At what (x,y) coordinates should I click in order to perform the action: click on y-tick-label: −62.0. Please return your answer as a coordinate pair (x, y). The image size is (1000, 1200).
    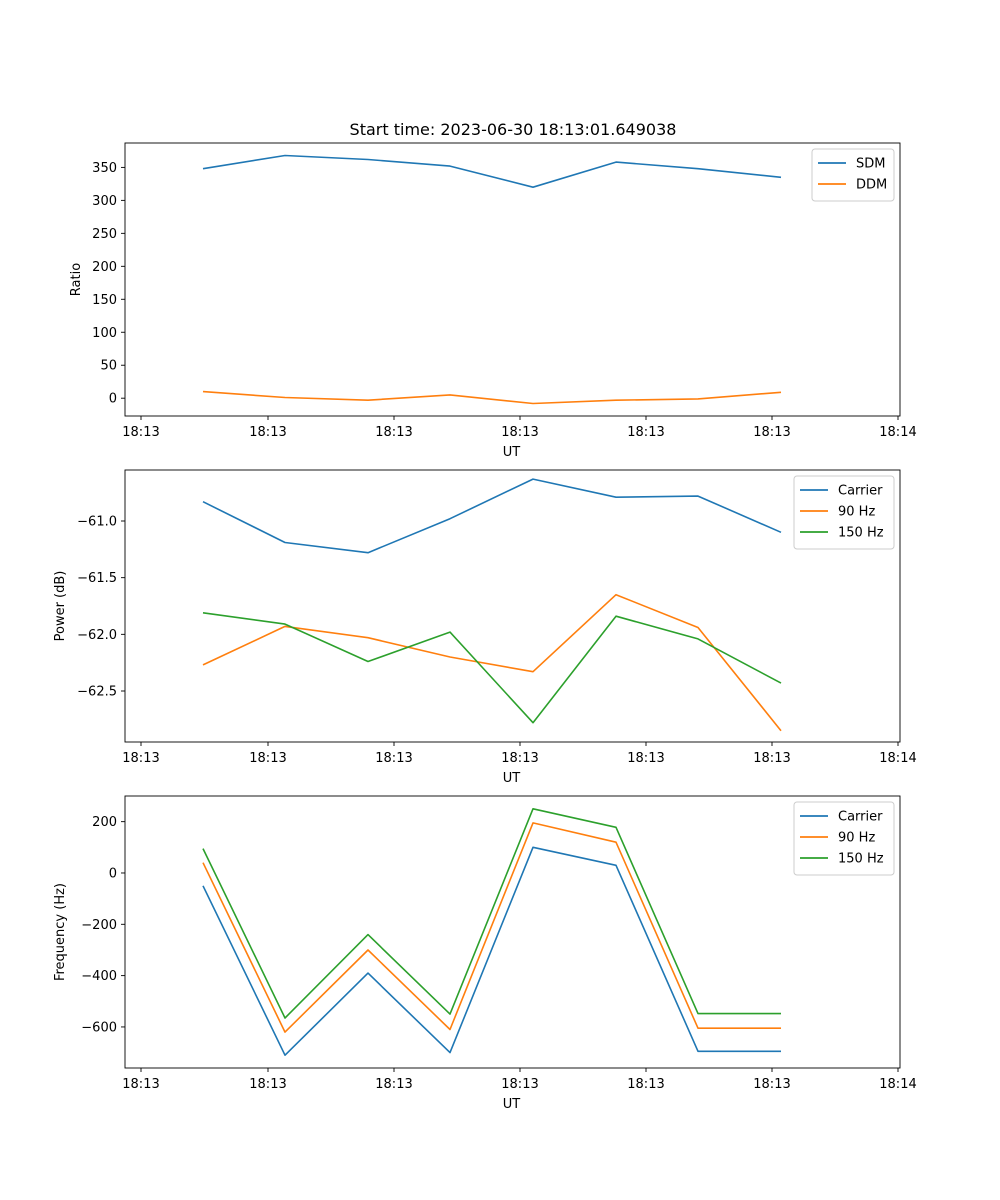
    Looking at the image, I should click on (97, 635).